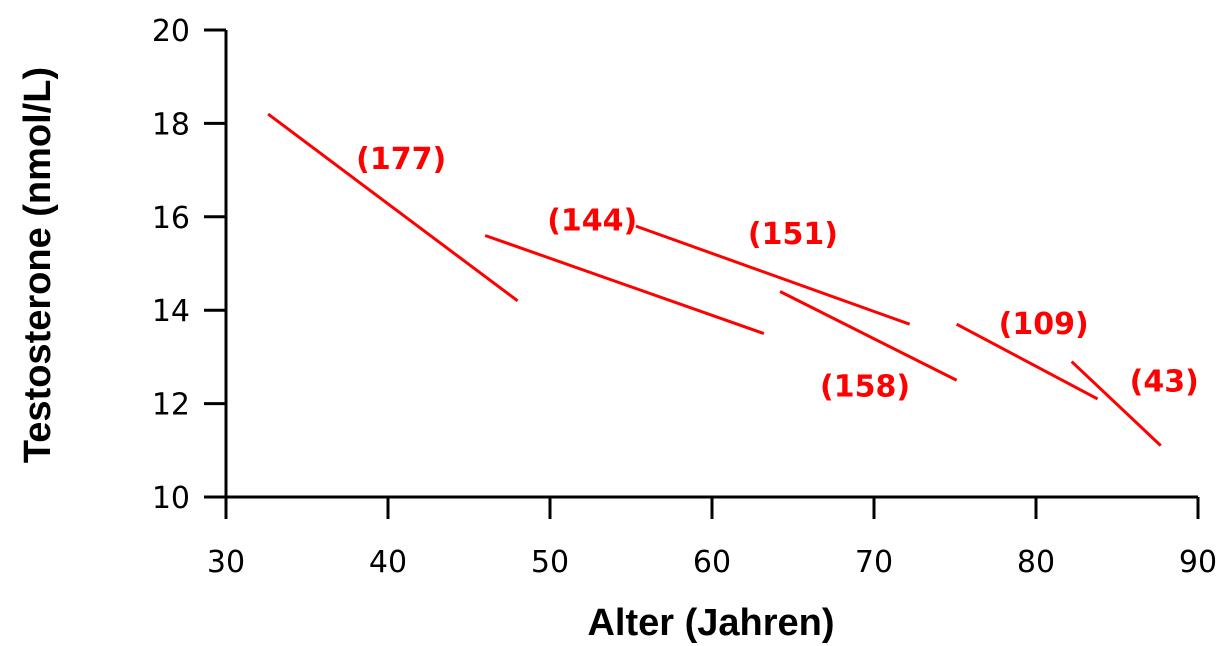 The width and height of the screenshot is (1221, 646). What do you see at coordinates (171, 218) in the screenshot?
I see `y-tick-label: 16` at bounding box center [171, 218].